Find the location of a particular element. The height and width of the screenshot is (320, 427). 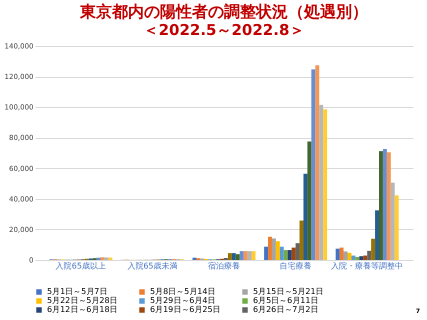

x-tick-label: 自宅療養 is located at coordinates (296, 266).